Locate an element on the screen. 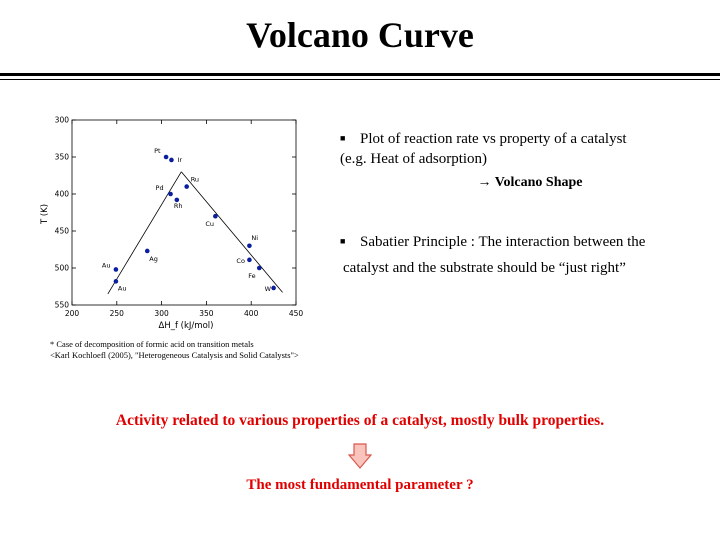 This screenshot has height=540, width=720. volcano-shape-note: → Volcano Shape is located at coordinates (530, 182).